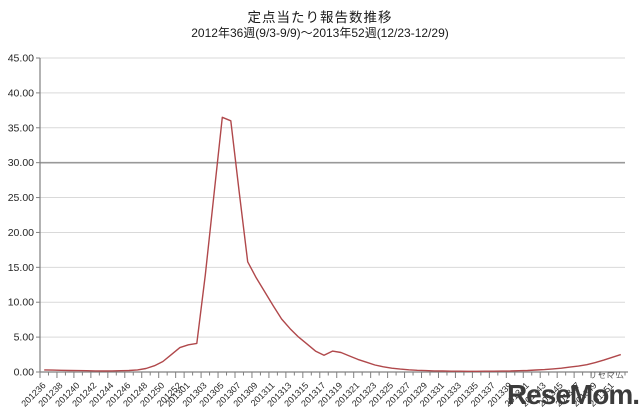 The height and width of the screenshot is (415, 640). What do you see at coordinates (24, 373) in the screenshot?
I see `y-axis-tick-label: 0.00` at bounding box center [24, 373].